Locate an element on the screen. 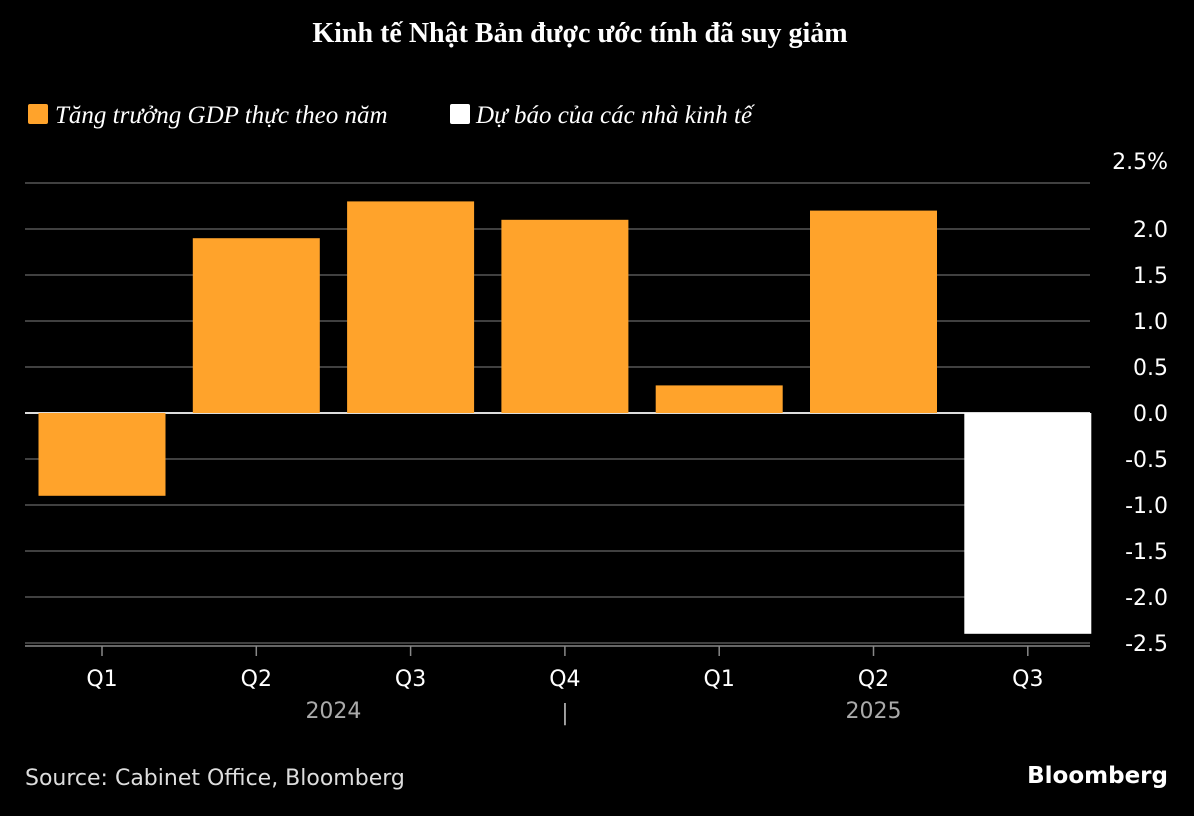 This screenshot has width=1194, height=816. y-tick-label: 1.5 is located at coordinates (1150, 276).